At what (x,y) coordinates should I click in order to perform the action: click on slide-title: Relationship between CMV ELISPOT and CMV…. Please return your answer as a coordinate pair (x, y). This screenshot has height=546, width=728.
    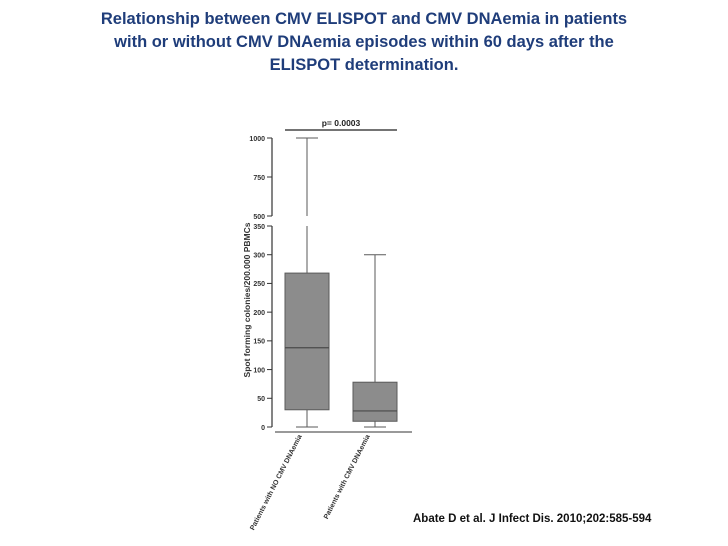
    Looking at the image, I should click on (364, 42).